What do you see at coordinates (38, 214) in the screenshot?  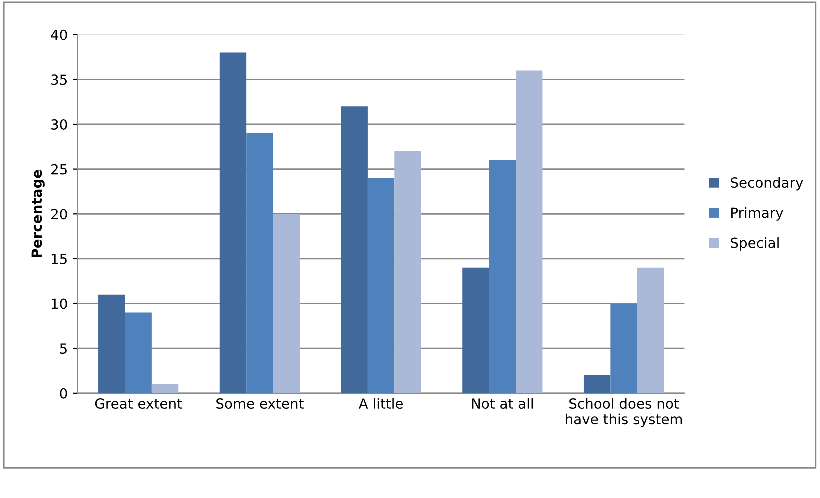 I see `y-axis-title: Percentage` at bounding box center [38, 214].